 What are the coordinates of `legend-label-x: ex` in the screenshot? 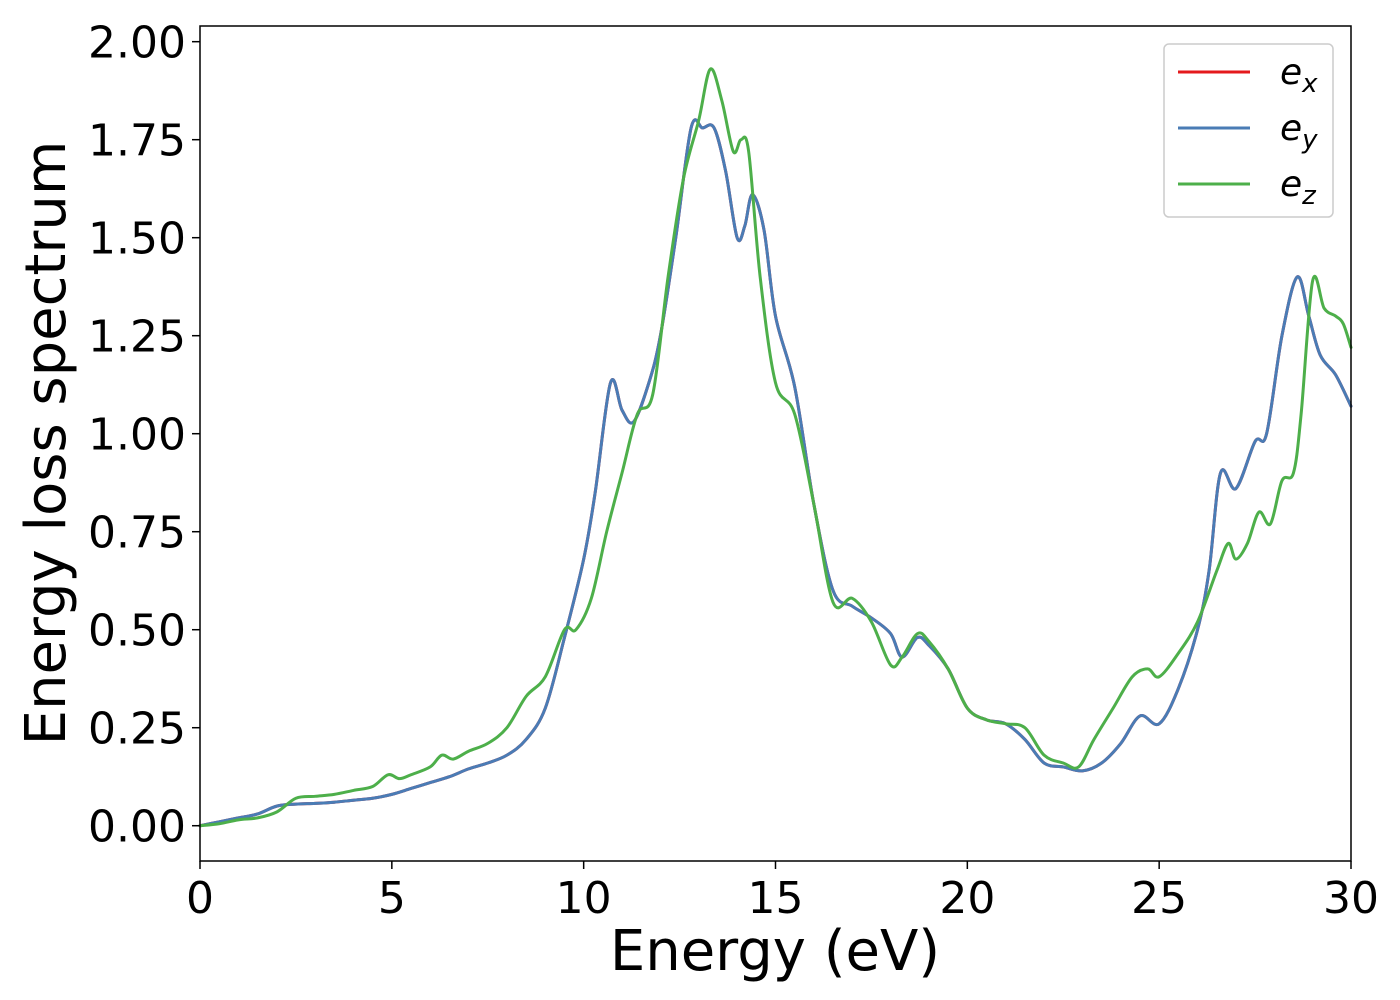 It's located at (1299, 75).